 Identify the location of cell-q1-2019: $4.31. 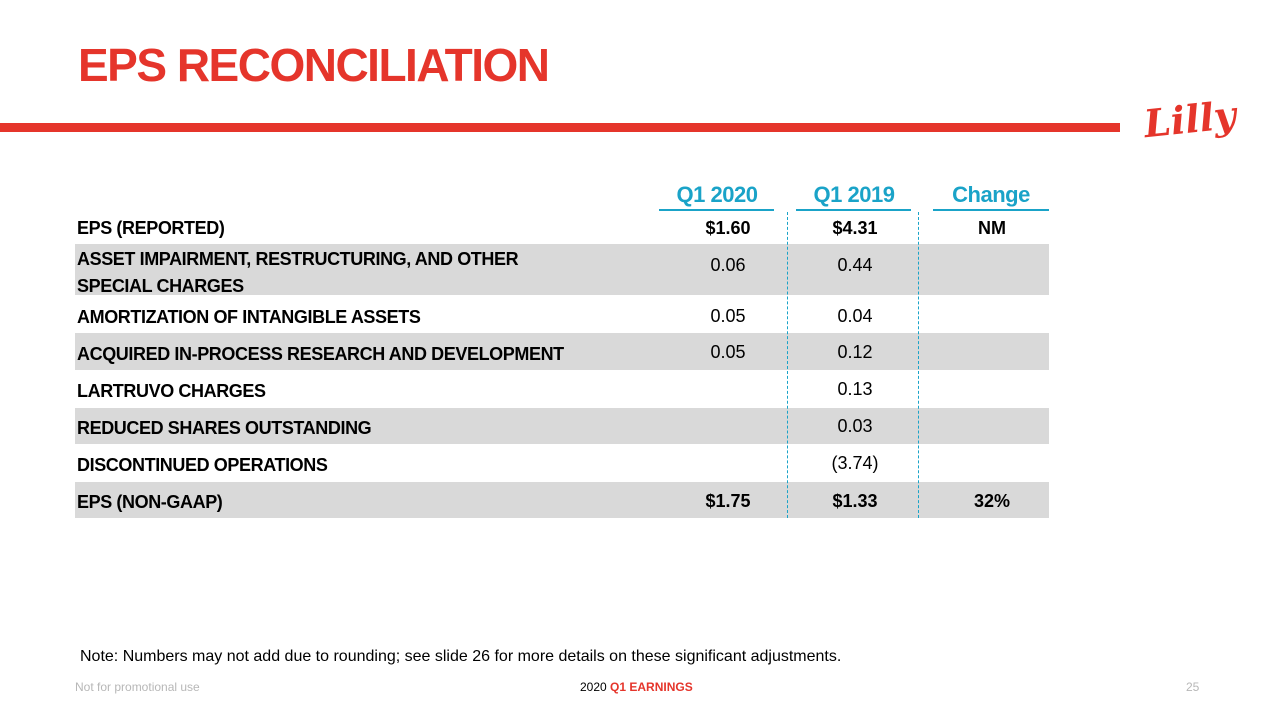
(855, 228).